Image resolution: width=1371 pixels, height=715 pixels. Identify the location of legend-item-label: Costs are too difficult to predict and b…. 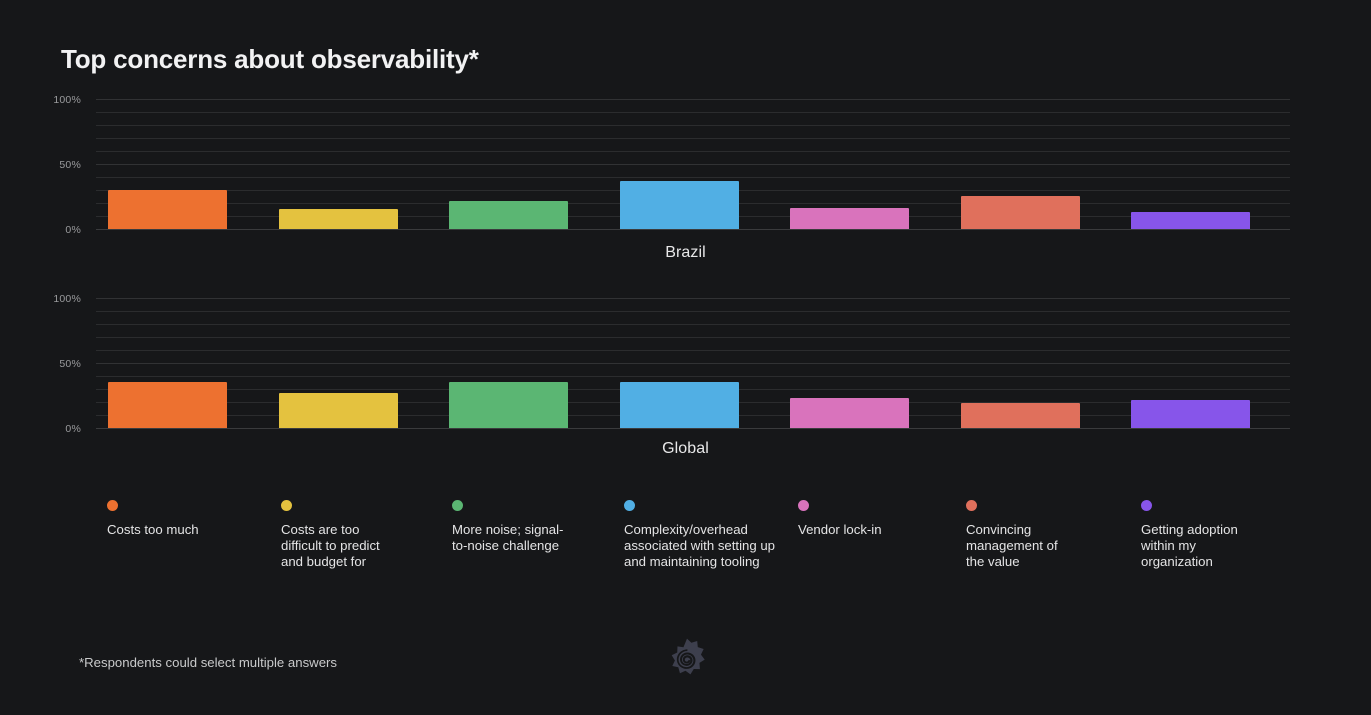
(330, 546).